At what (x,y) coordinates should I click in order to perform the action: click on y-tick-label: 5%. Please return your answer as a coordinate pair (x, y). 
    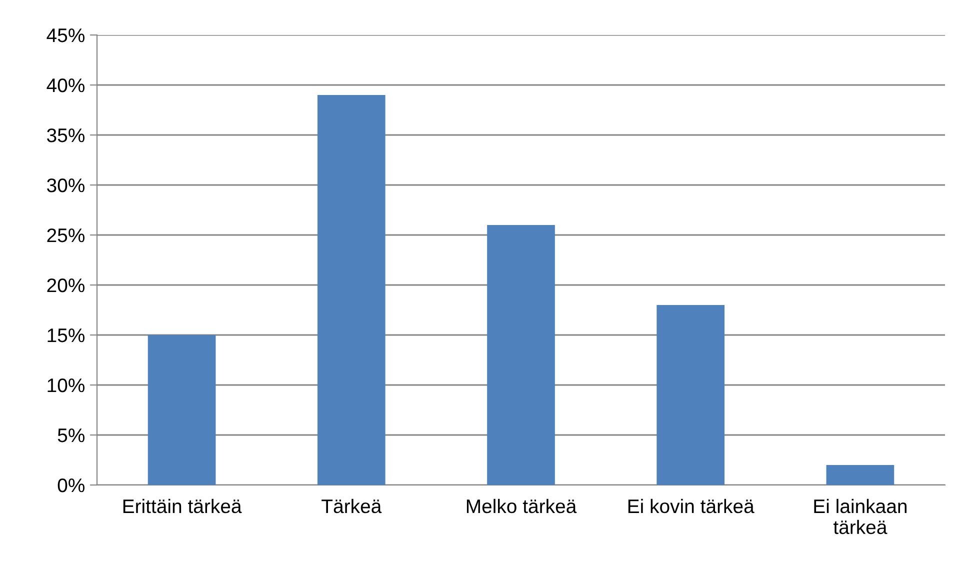
    Looking at the image, I should click on (71, 435).